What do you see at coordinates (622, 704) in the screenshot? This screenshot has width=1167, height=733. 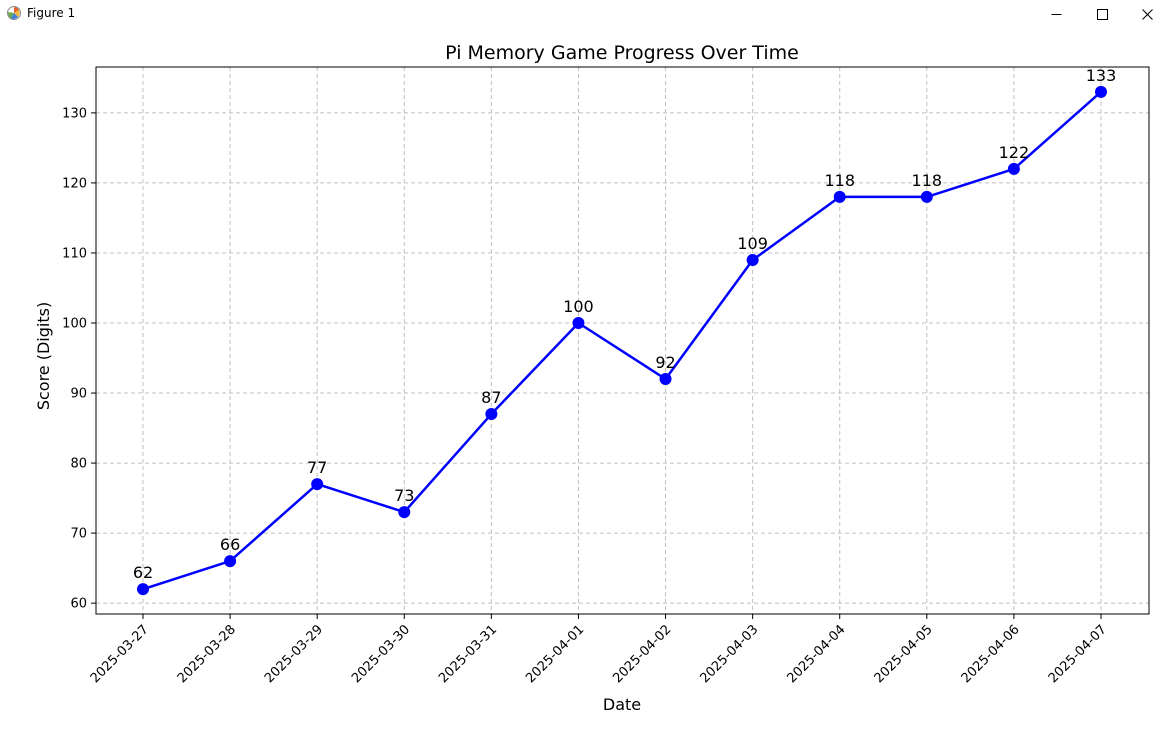 I see `x-axis-label: Date` at bounding box center [622, 704].